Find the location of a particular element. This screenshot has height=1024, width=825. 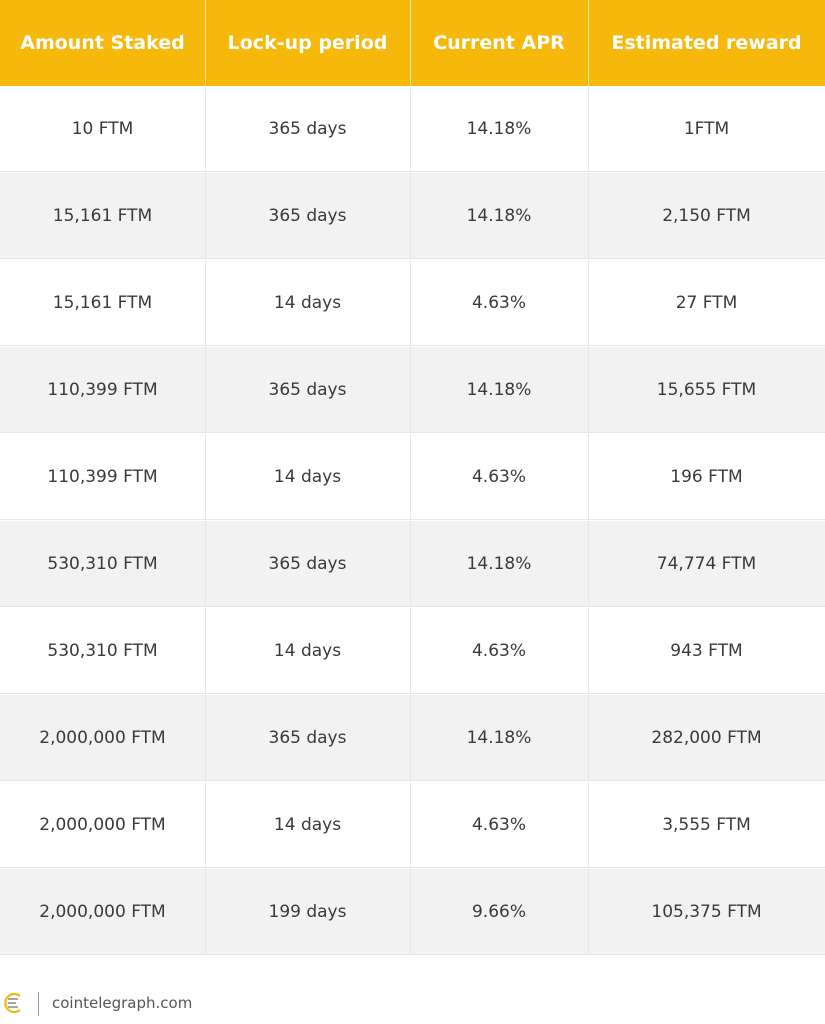

table-row: 530,310 FTM 14 days 4.63% 943 FTM is located at coordinates (412, 651).